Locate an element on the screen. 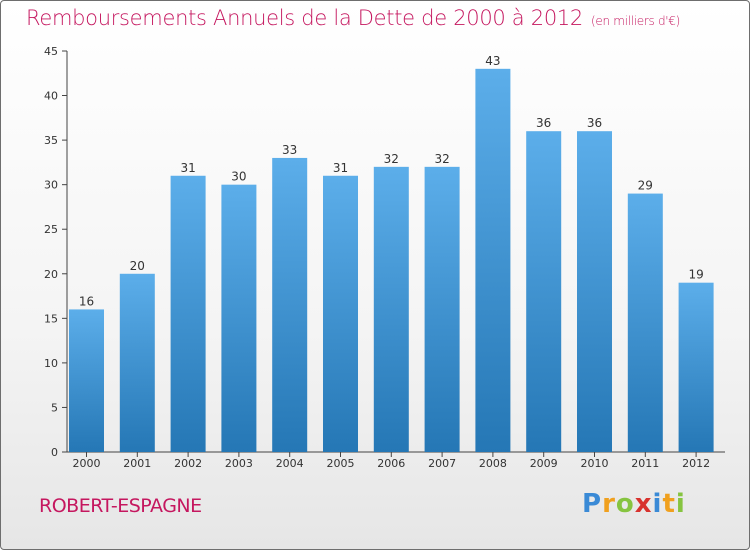 The image size is (750, 550). x-tick-label: 2006 is located at coordinates (391, 463).